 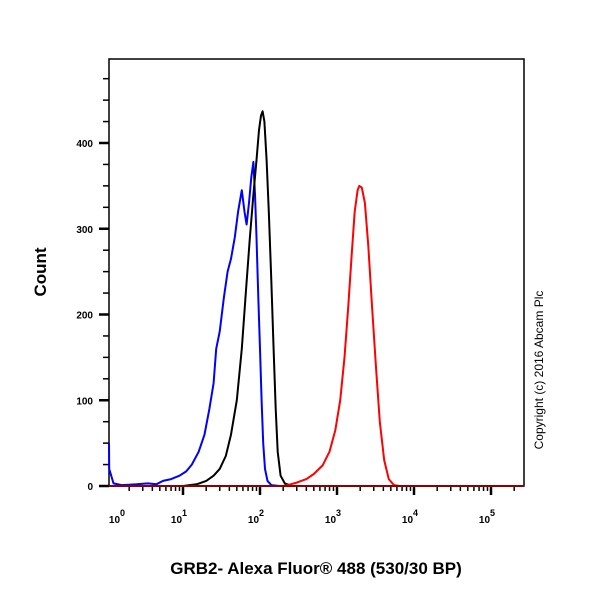 I want to click on y-tick-label: 100, so click(x=84, y=401).